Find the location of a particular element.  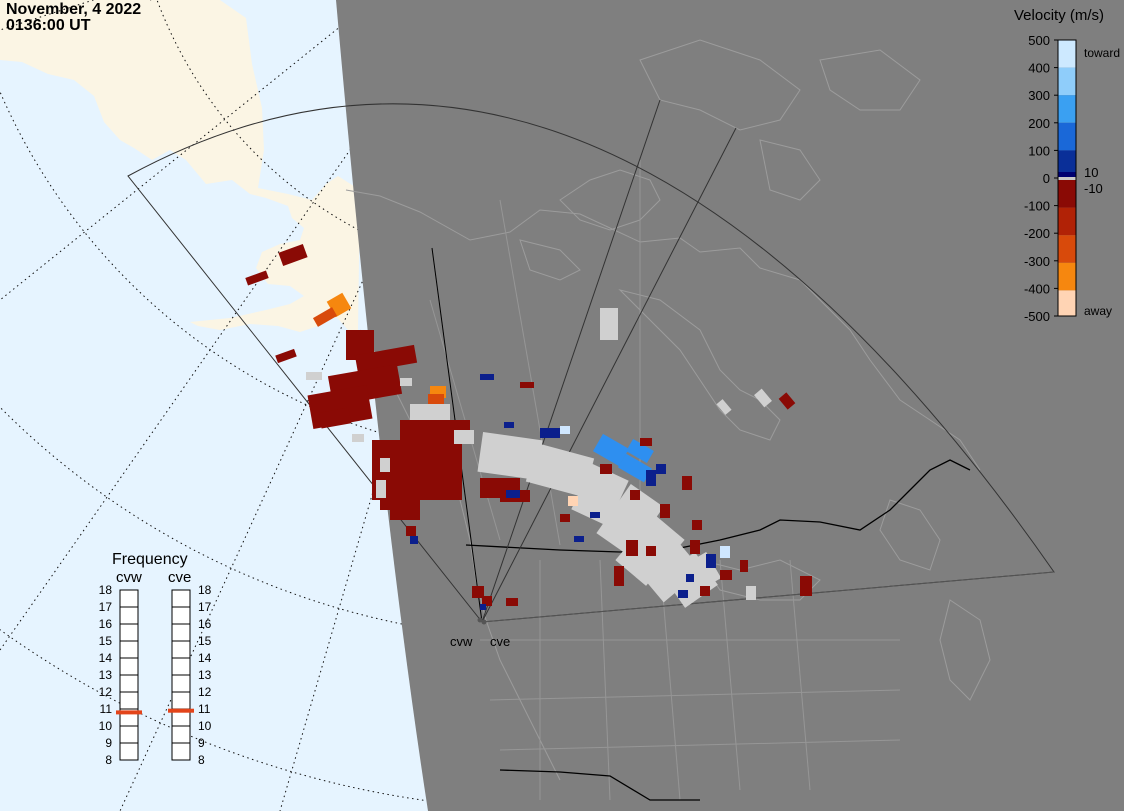

colorbar-tick-label: 500 is located at coordinates (1039, 40).